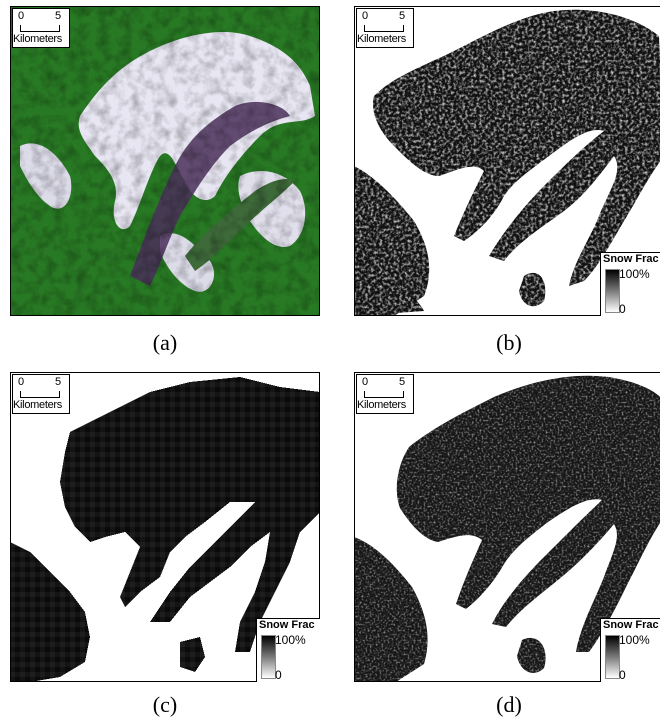 This screenshot has height=725, width=660. Describe the element at coordinates (509, 342) in the screenshot. I see `caption-b: (b)` at that location.